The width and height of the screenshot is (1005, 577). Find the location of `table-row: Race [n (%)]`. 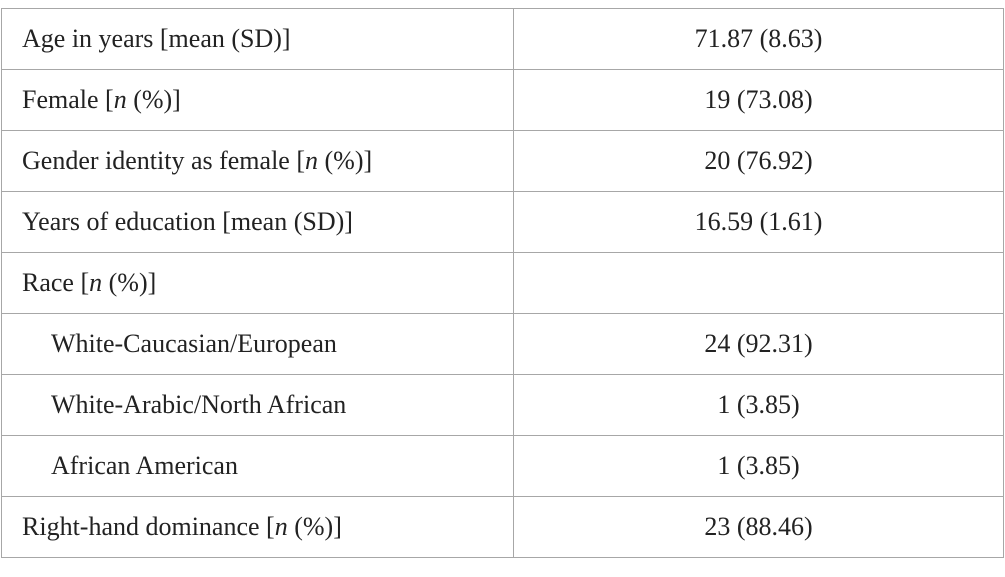

table-row: Race [n (%)] is located at coordinates (502, 283).